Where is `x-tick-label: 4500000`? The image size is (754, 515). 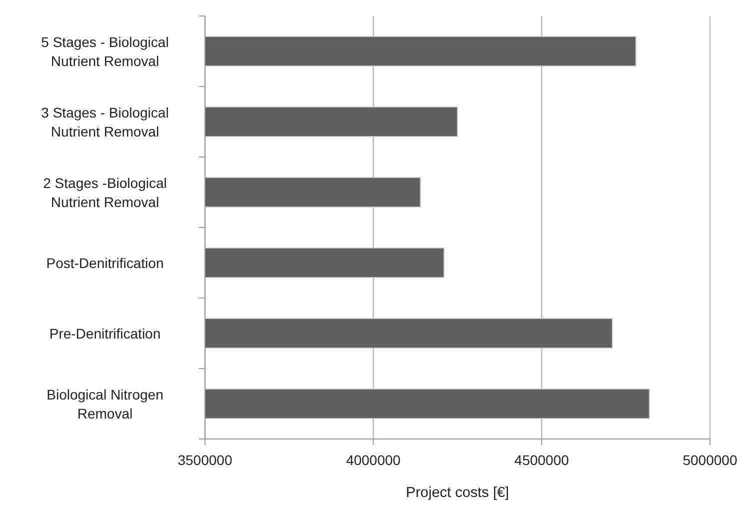
x-tick-label: 4500000 is located at coordinates (542, 460).